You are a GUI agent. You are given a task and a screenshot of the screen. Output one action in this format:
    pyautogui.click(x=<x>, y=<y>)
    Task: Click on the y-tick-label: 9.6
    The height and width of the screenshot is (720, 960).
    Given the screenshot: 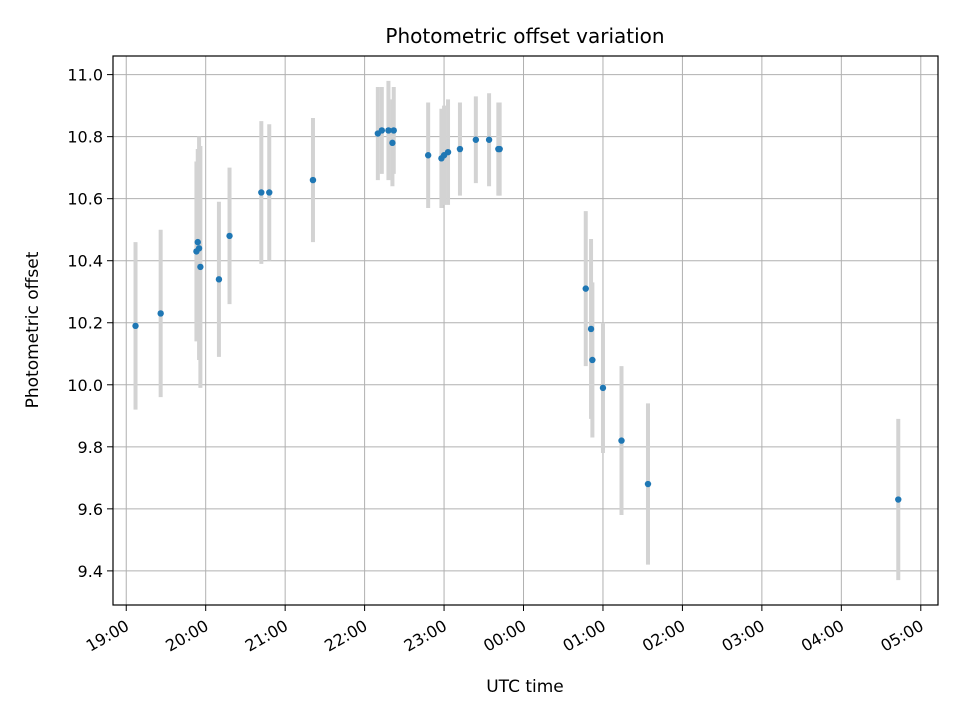 What is the action you would take?
    pyautogui.click(x=90, y=509)
    